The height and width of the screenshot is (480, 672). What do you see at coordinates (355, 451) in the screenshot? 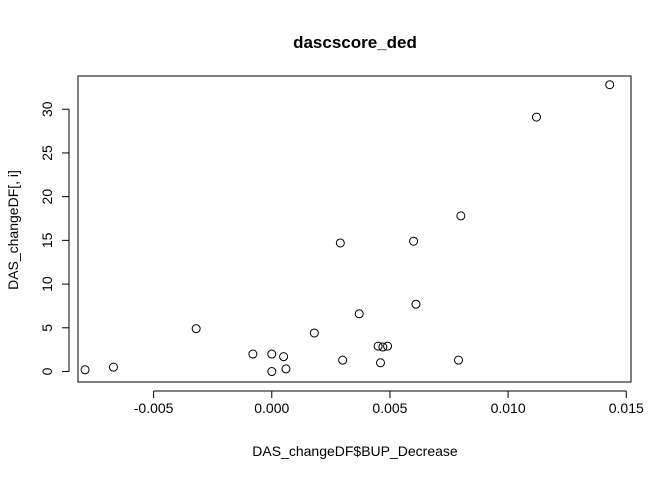
I see `x-axis-label: DAS_changeDF$BUP_Decrease` at bounding box center [355, 451].